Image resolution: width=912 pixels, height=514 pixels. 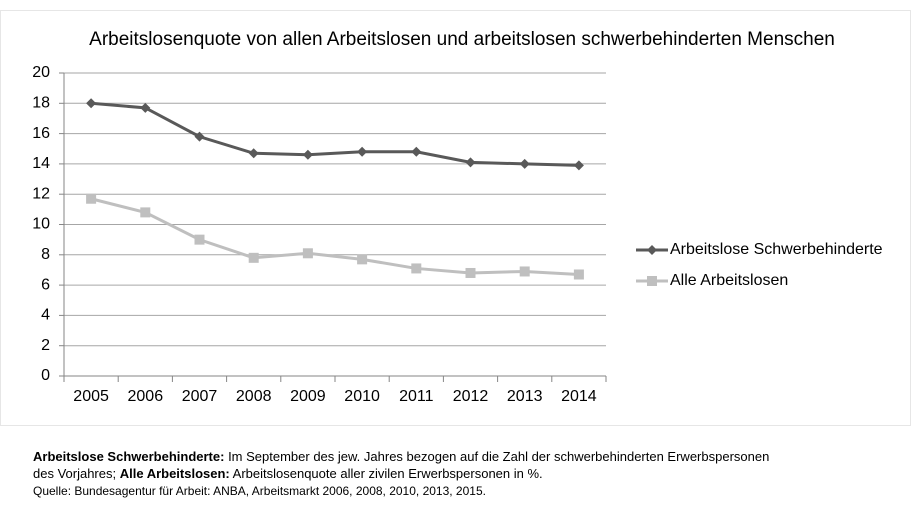 I want to click on y-tick-label: 4, so click(x=45, y=315).